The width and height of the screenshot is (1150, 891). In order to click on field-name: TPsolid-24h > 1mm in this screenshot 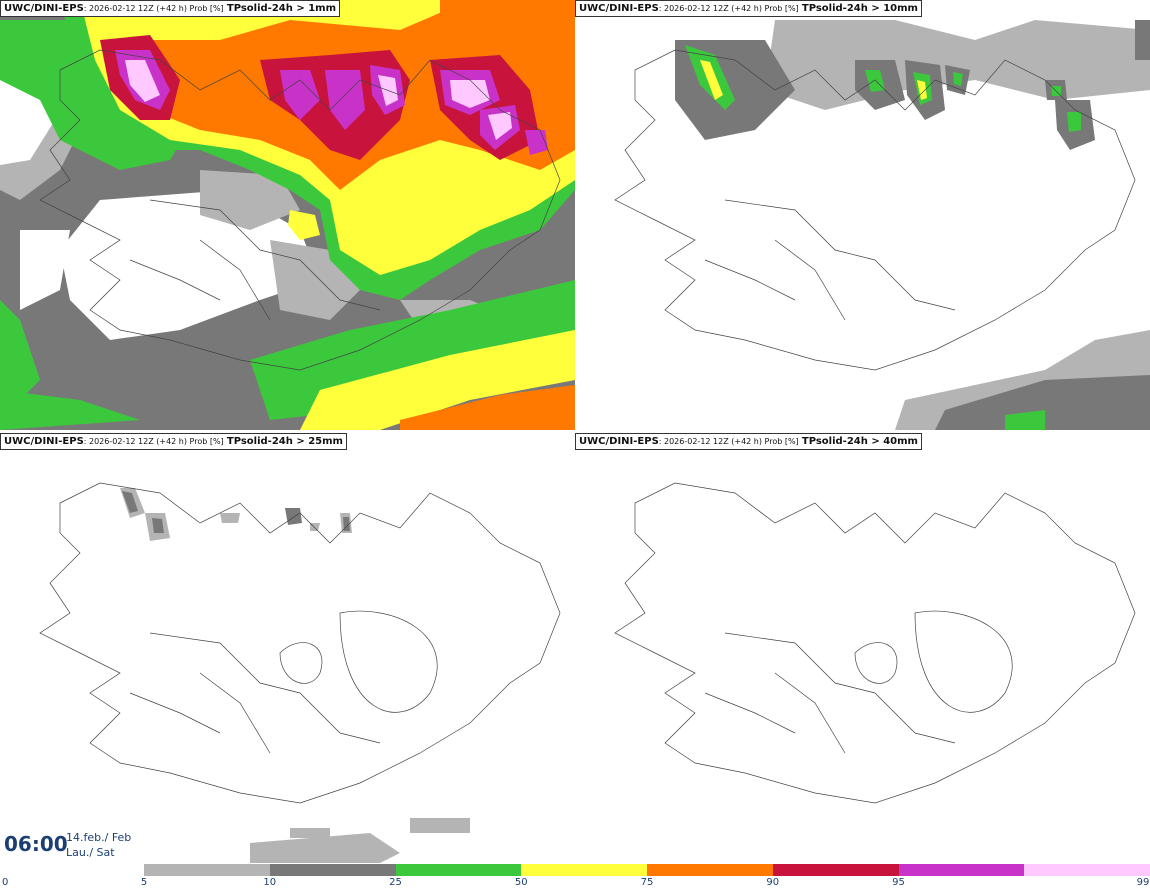, I will do `click(281, 8)`.